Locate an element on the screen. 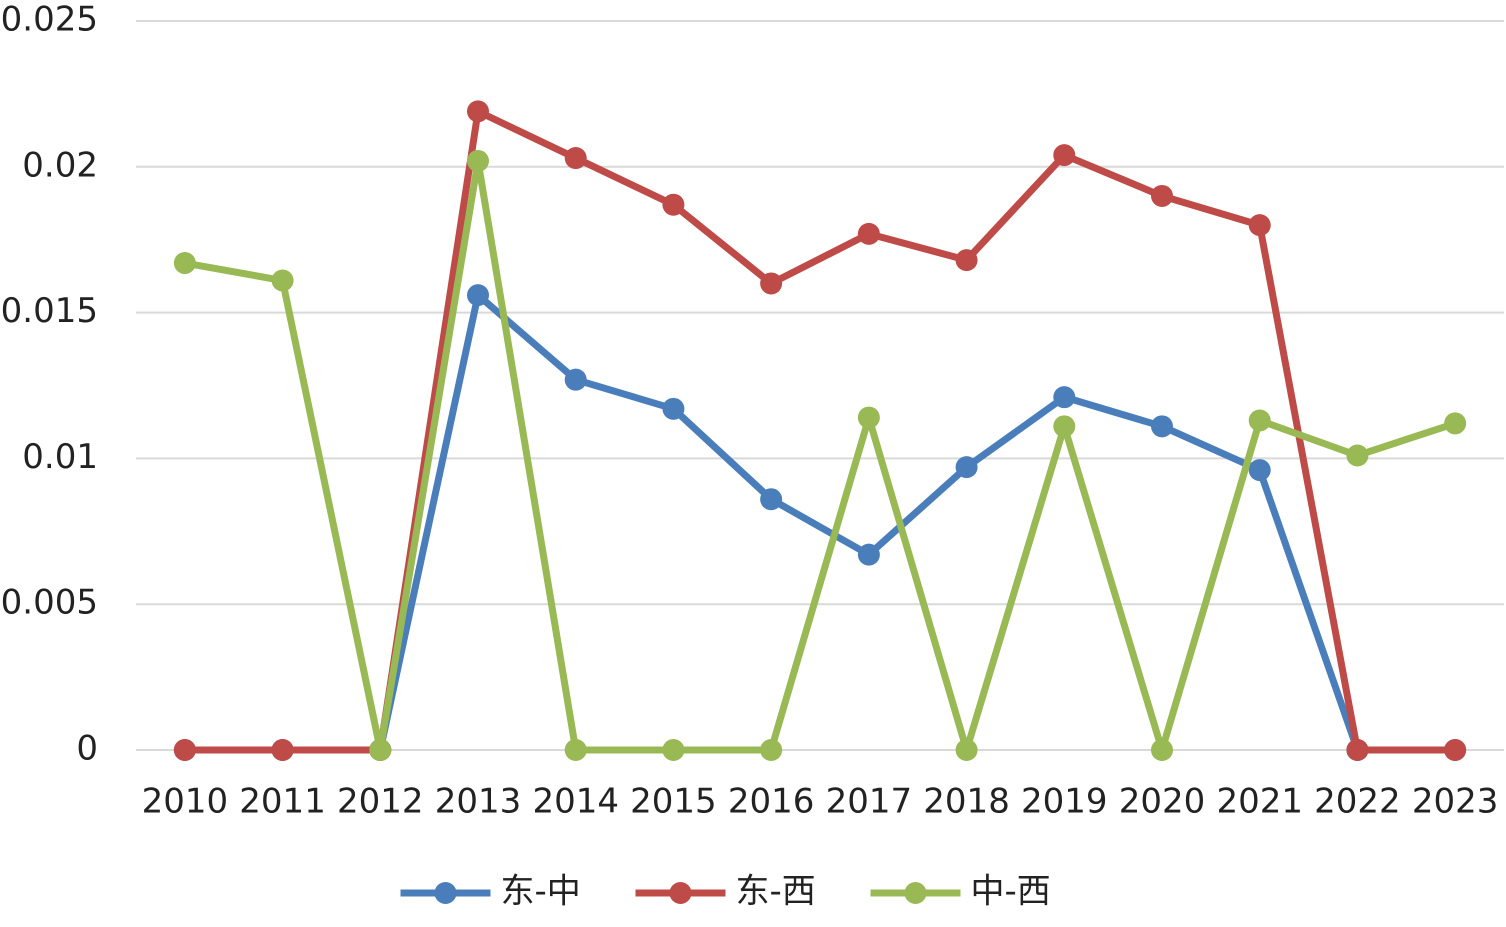 The height and width of the screenshot is (927, 1506). x-tick-label: 2016 is located at coordinates (771, 802).